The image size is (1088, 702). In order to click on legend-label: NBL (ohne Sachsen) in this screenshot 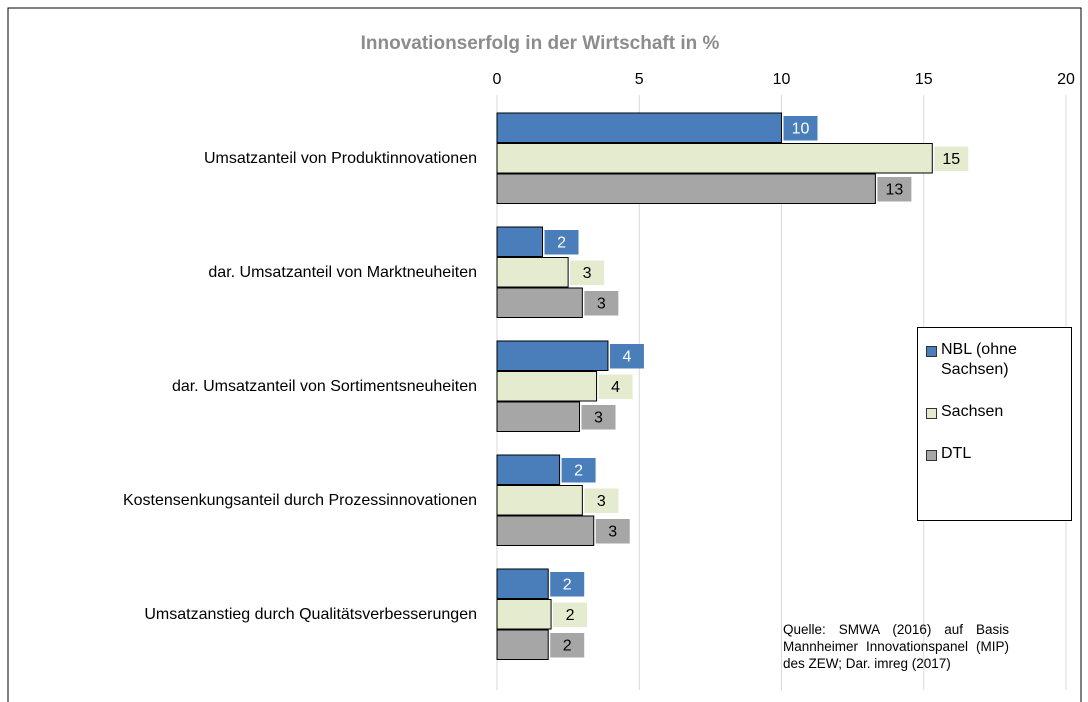, I will do `click(979, 359)`.